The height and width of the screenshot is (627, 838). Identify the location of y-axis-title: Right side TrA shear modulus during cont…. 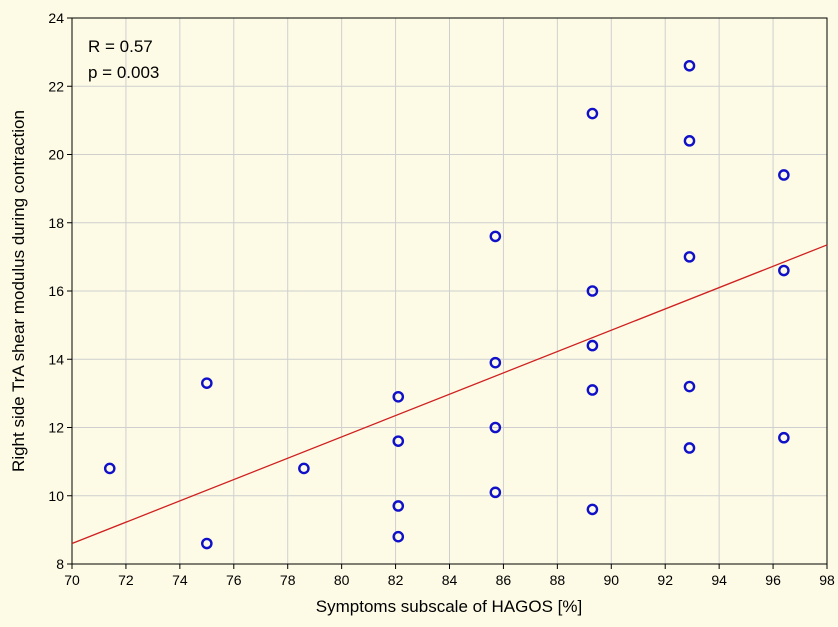
(18, 291).